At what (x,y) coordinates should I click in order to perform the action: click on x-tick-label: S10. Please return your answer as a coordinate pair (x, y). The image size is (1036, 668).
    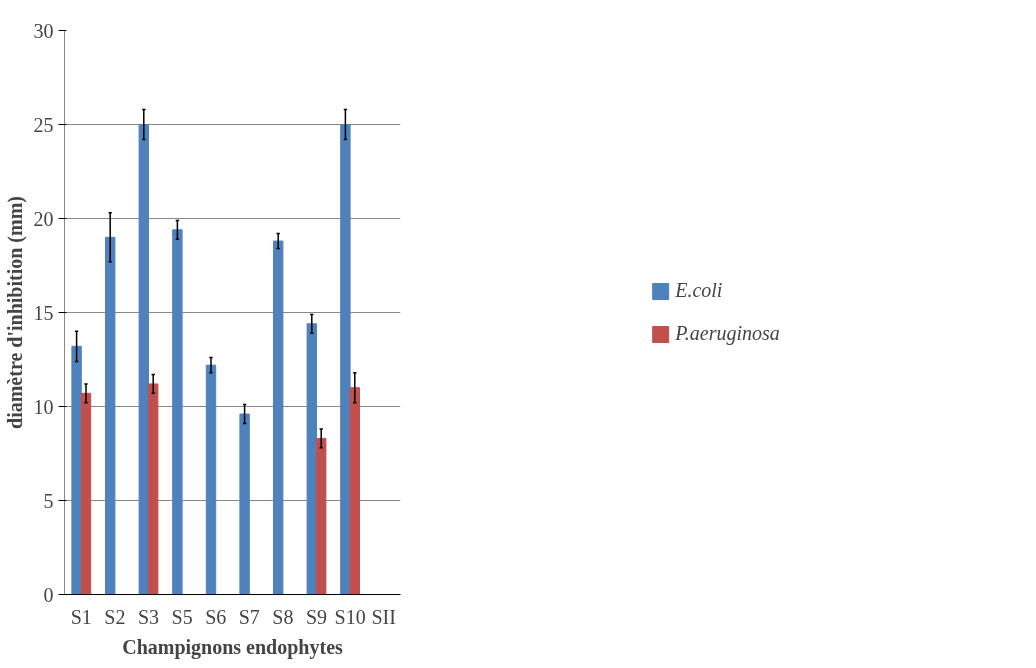
    Looking at the image, I should click on (350, 616).